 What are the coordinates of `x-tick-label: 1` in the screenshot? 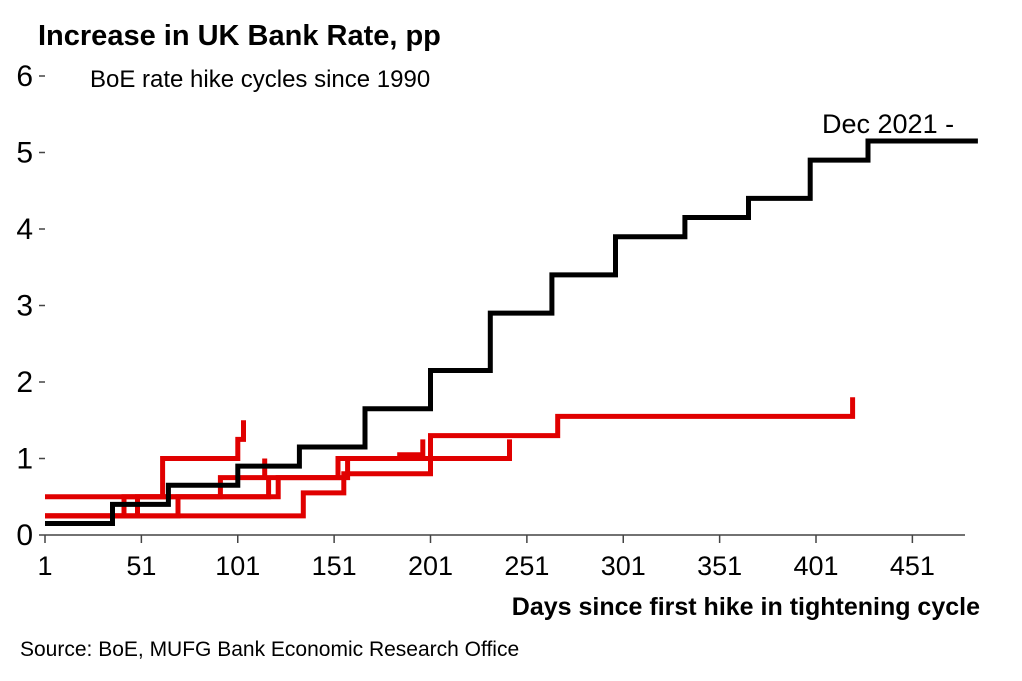 It's located at (44, 566).